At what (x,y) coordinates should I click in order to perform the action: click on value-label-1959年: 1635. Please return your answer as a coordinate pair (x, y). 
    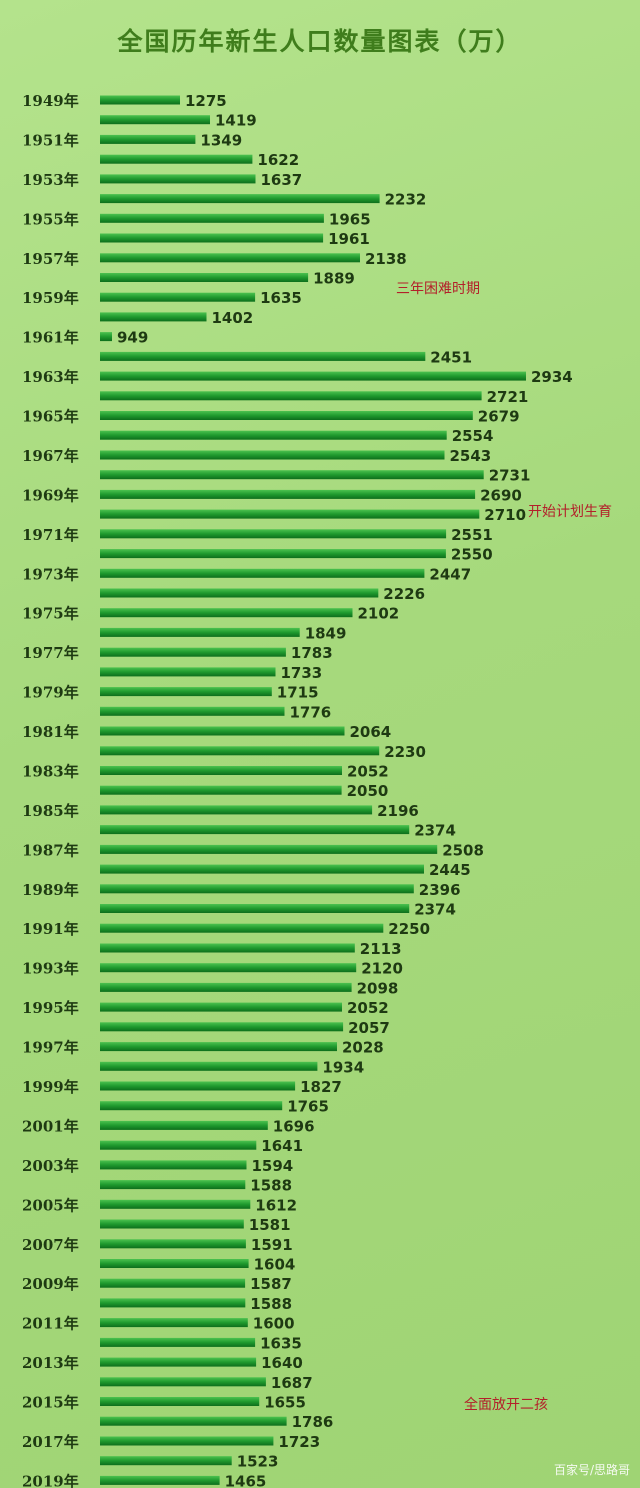
    Looking at the image, I should click on (281, 298).